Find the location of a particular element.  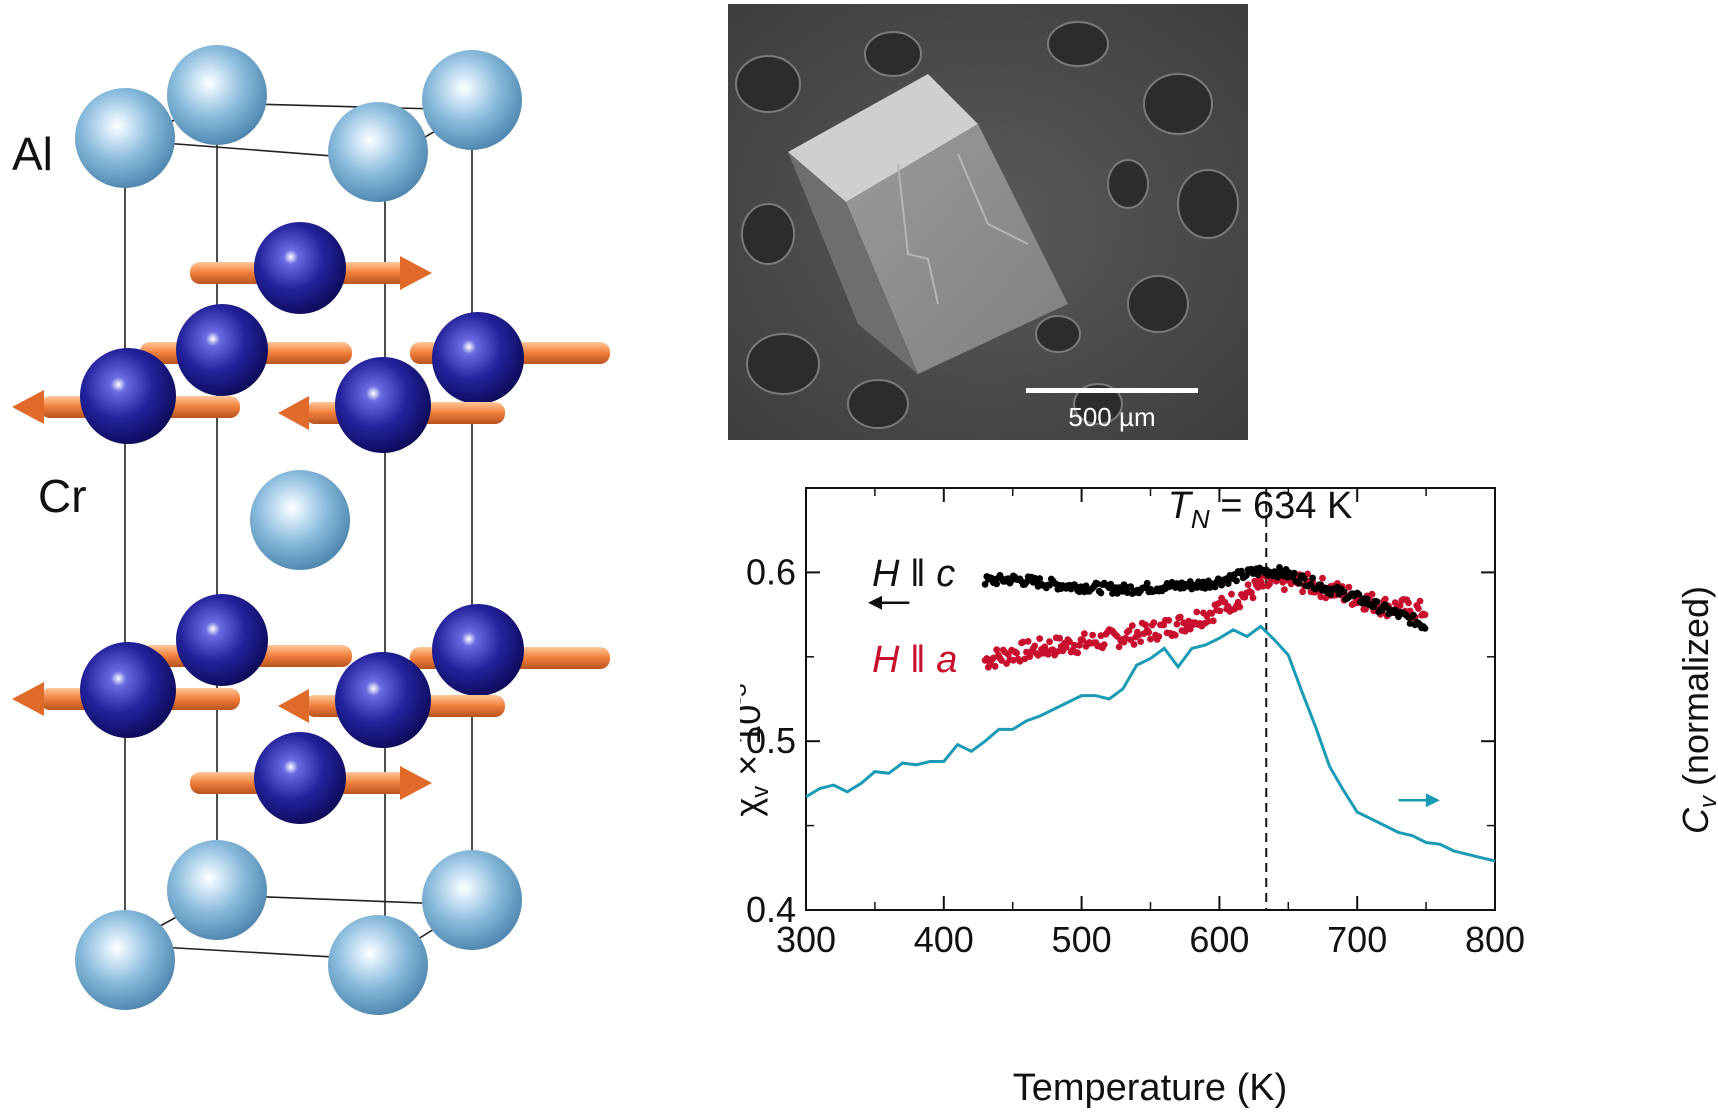

x-tick-label: 400 is located at coordinates (944, 939).